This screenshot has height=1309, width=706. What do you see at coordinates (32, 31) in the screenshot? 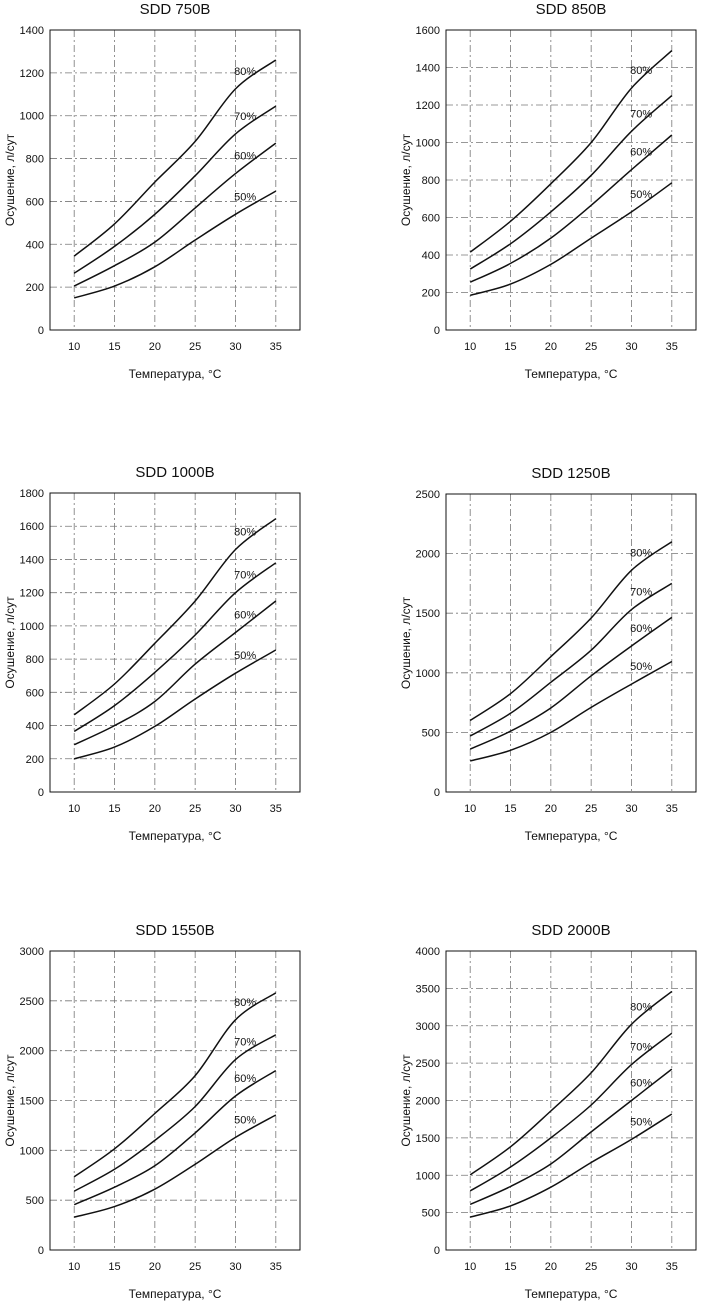
I see `y-tick-label: 1400` at bounding box center [32, 31].